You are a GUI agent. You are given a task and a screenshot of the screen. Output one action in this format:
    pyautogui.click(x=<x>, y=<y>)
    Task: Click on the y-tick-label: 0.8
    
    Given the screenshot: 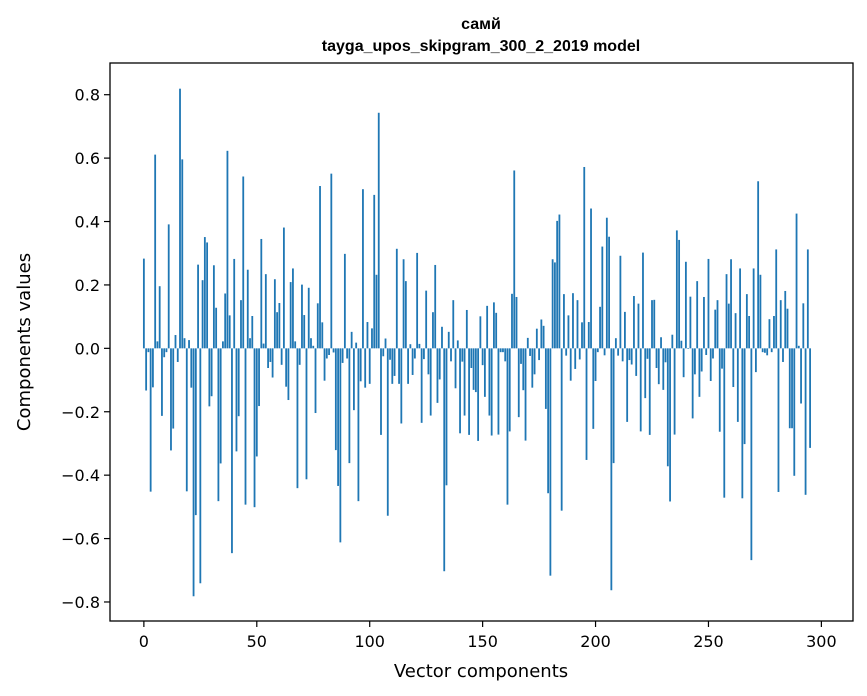 What is the action you would take?
    pyautogui.click(x=87, y=95)
    